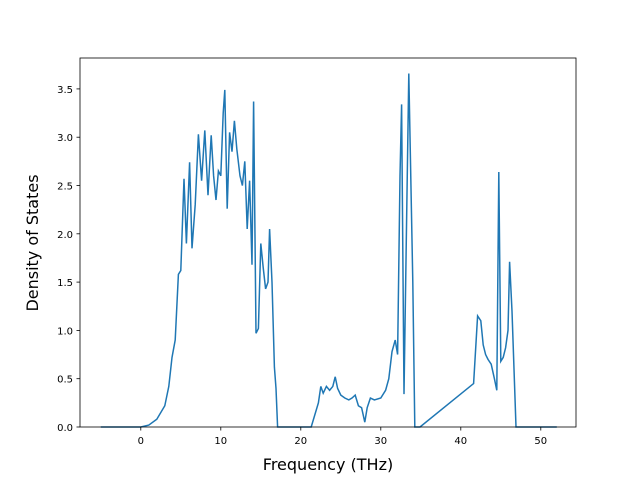  Describe the element at coordinates (65, 235) in the screenshot. I see `y-tick-label: 2.0` at that location.